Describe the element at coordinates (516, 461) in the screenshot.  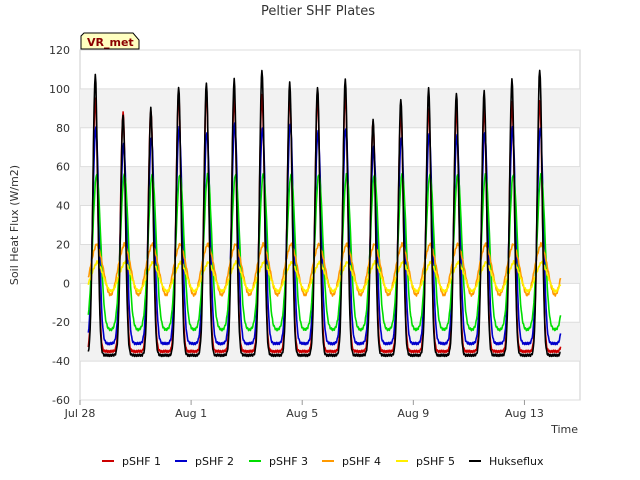
I see `legend-label: Hukseflux` at that location.